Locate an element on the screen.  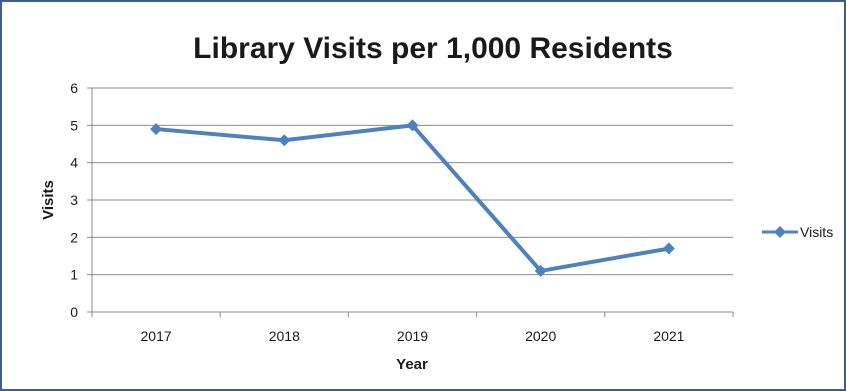
legend-marker is located at coordinates (780, 232).